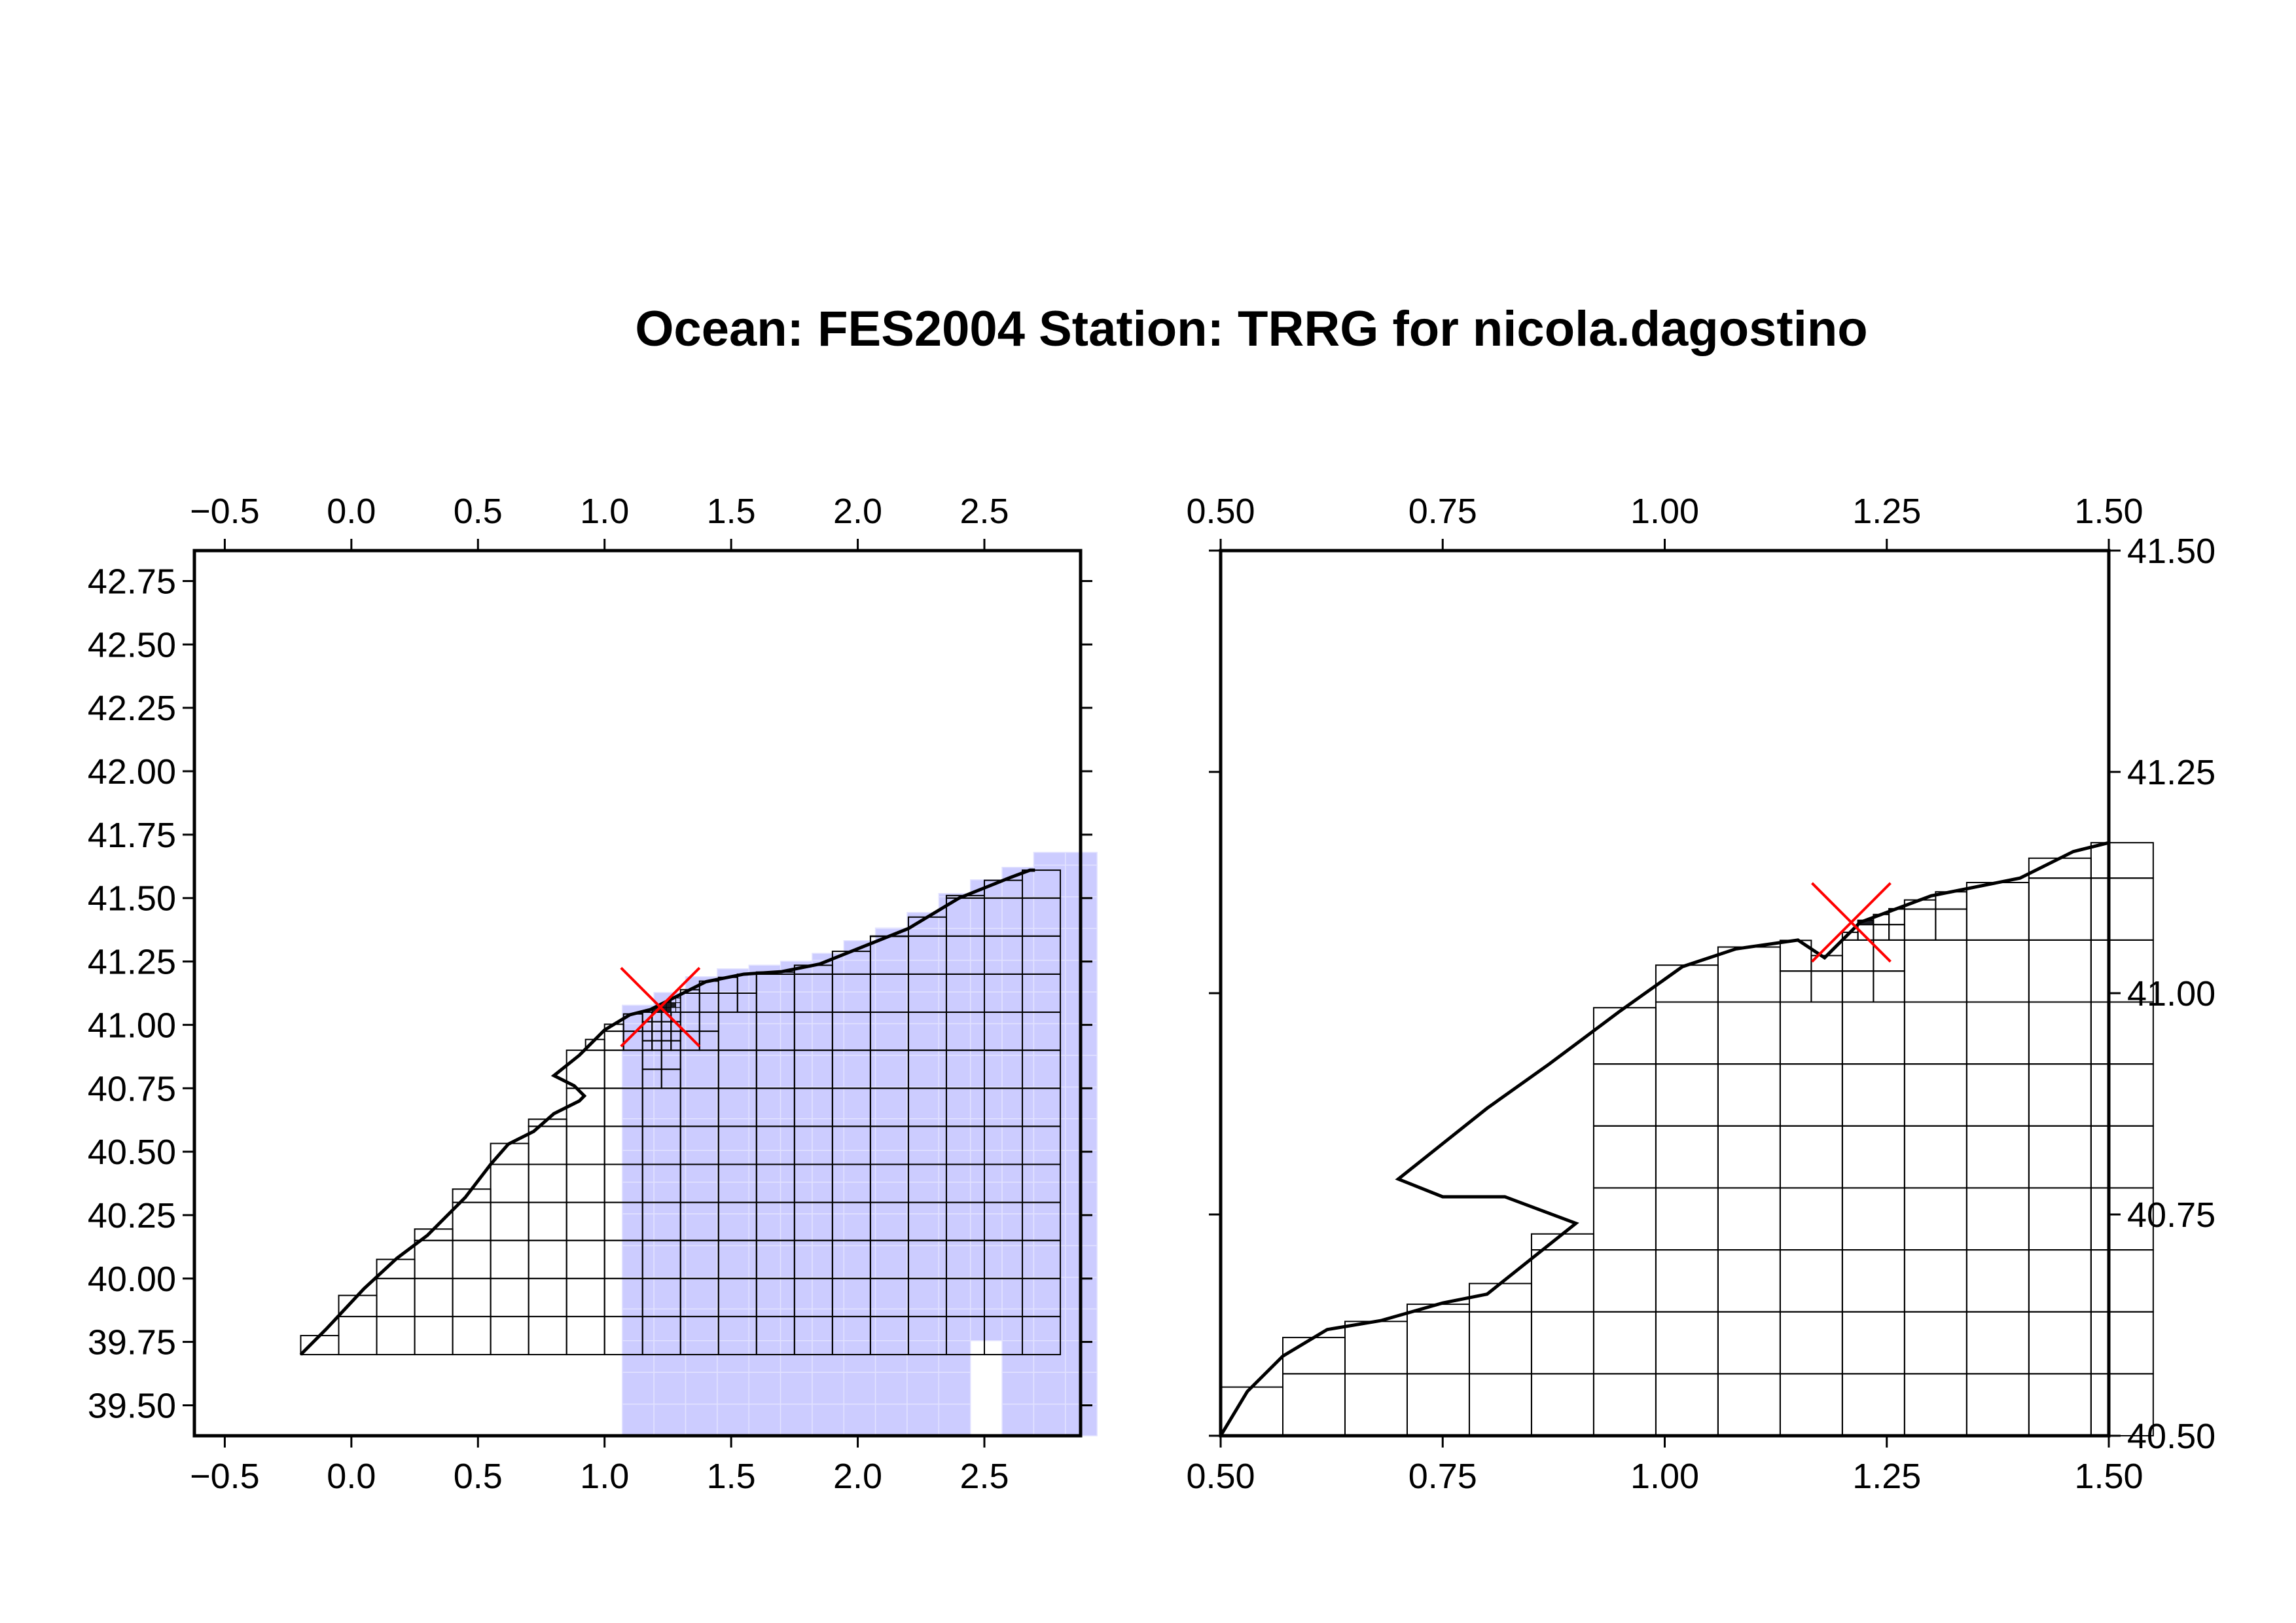  Describe the element at coordinates (132, 1215) in the screenshot. I see `y-tick-label: 40.25` at that location.